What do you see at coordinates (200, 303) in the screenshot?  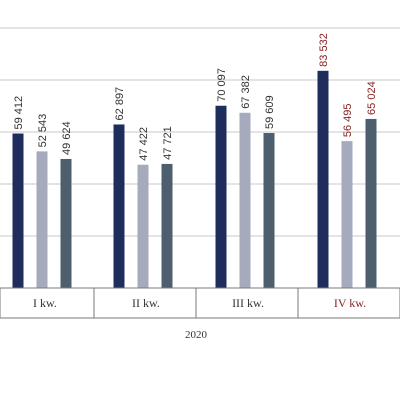 I see `x-axis: I kw. II kw. III kw. IV kw.` at bounding box center [200, 303].